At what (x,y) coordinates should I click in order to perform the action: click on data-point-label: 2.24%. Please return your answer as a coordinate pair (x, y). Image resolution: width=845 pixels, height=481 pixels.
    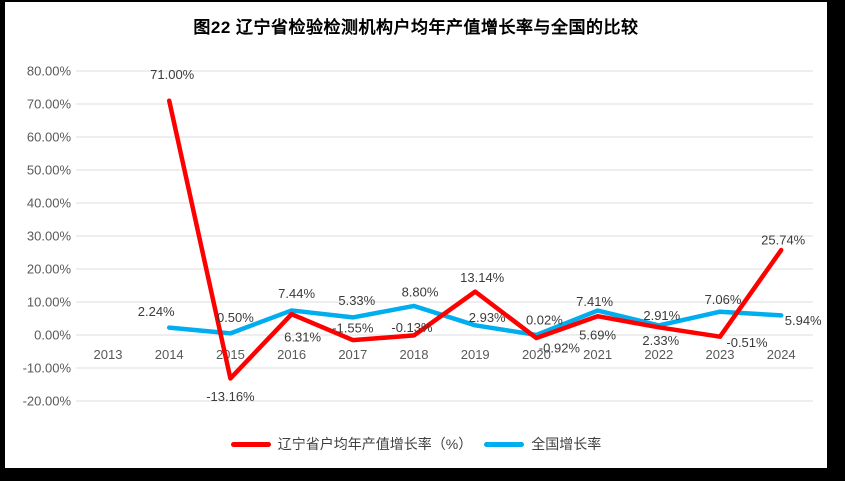
    Looking at the image, I should click on (156, 311).